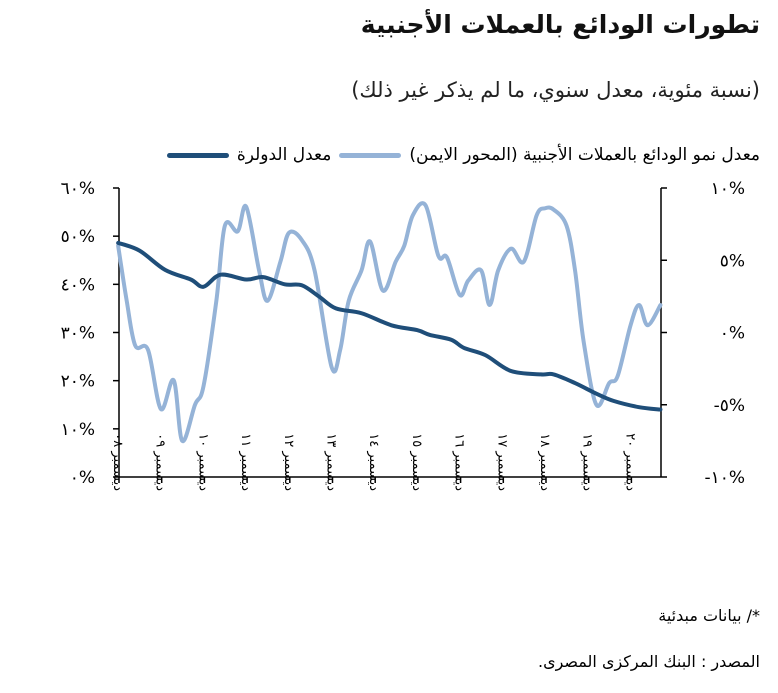  I want to click on left-tick-label: ٣٠%, so click(78, 334).